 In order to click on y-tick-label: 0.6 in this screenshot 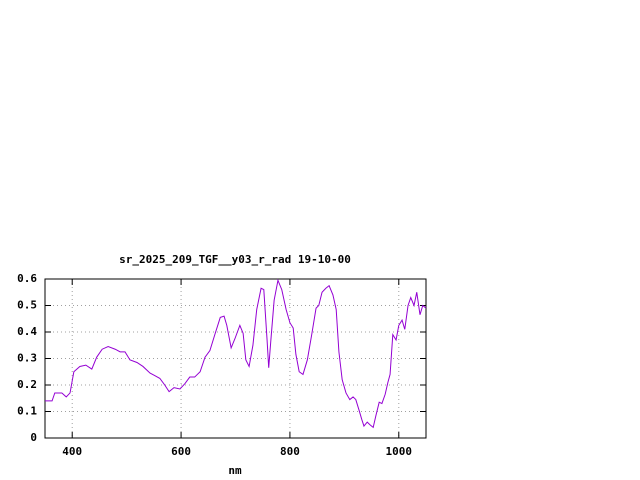, I will do `click(27, 278)`.